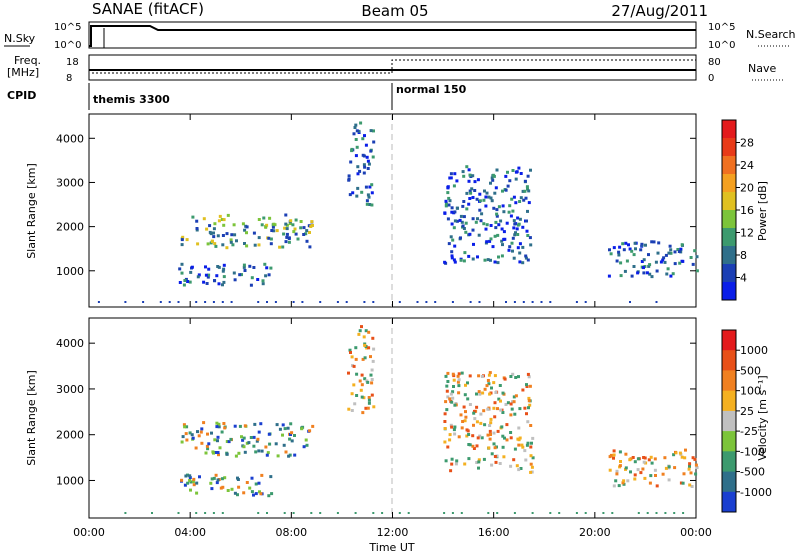 The height and width of the screenshot is (554, 800). What do you see at coordinates (27, 60) in the screenshot?
I see `freq-label-1: Freq.` at bounding box center [27, 60].